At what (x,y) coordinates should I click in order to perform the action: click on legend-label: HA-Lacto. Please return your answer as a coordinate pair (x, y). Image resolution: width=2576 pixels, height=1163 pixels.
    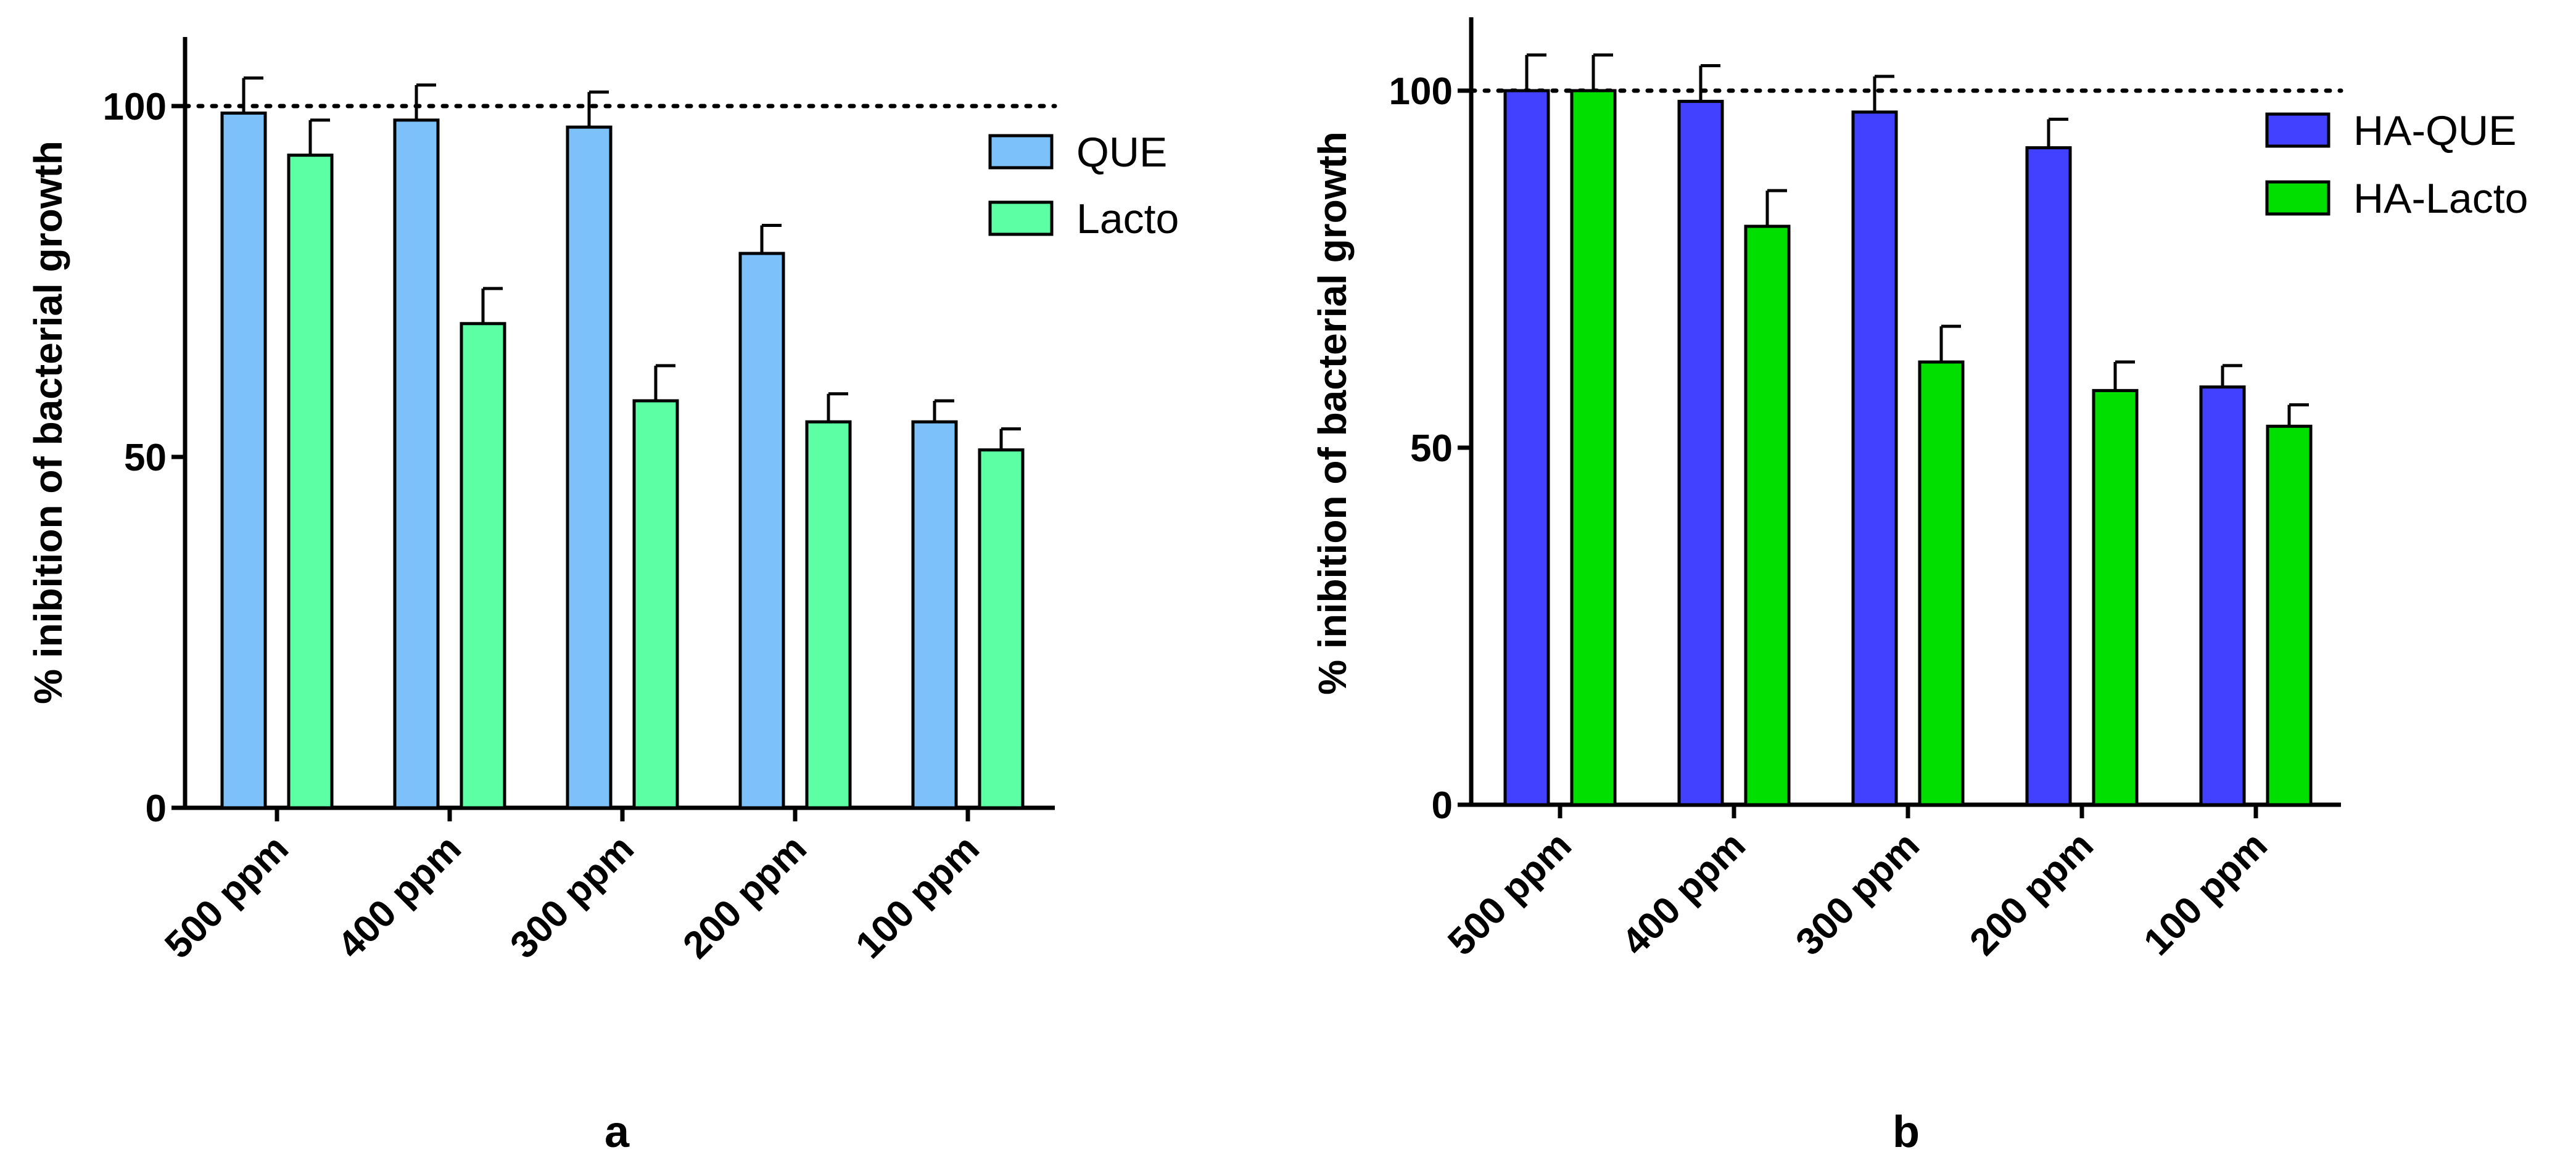
    Looking at the image, I should click on (2440, 199).